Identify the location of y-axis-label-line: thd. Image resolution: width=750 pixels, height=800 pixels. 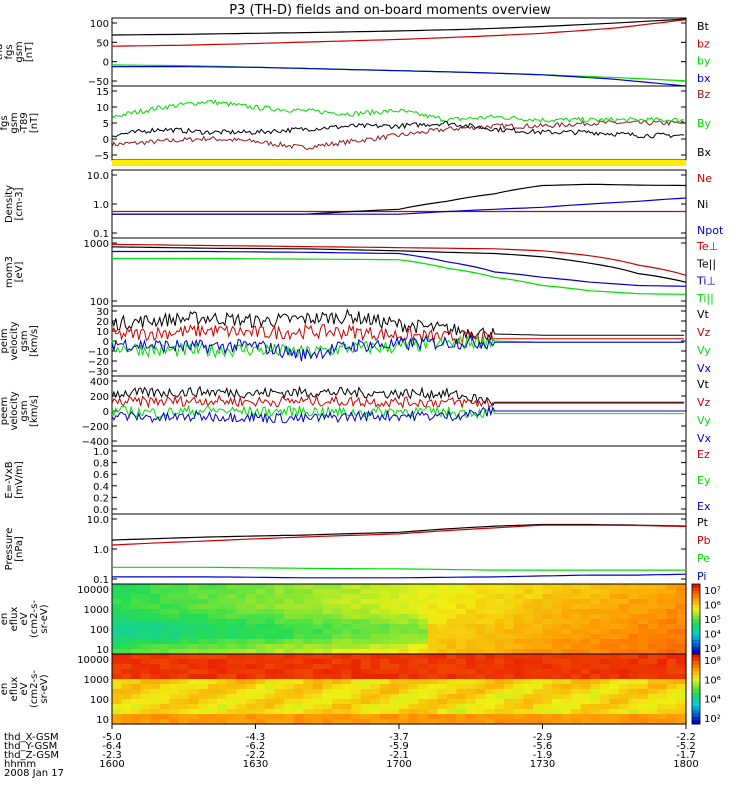
(2, 52).